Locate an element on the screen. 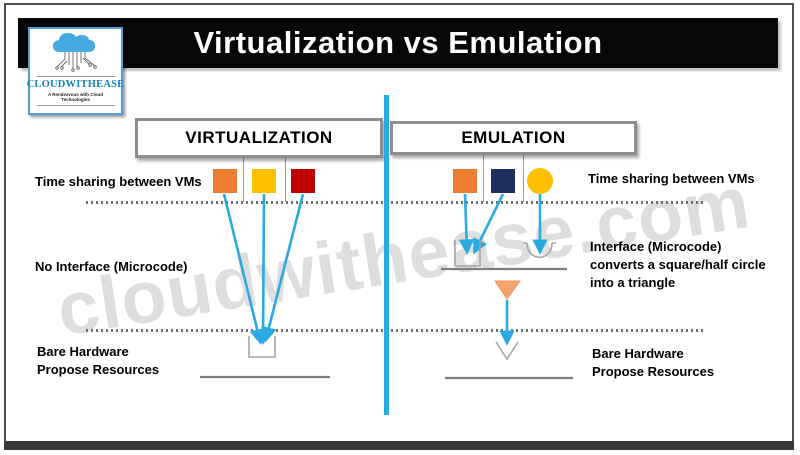 This screenshot has height=455, width=800. left-interface-label: No Interface (Microcode) is located at coordinates (111, 266).